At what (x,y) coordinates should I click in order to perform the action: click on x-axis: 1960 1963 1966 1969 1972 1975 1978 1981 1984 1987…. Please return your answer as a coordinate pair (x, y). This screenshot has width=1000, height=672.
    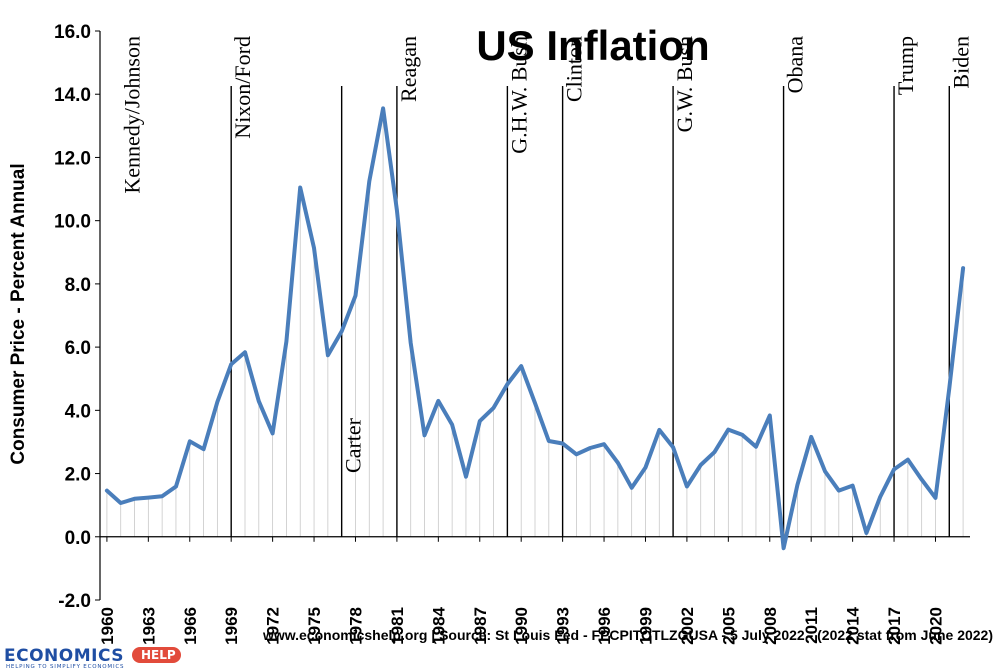
    Looking at the image, I should click on (534, 590).